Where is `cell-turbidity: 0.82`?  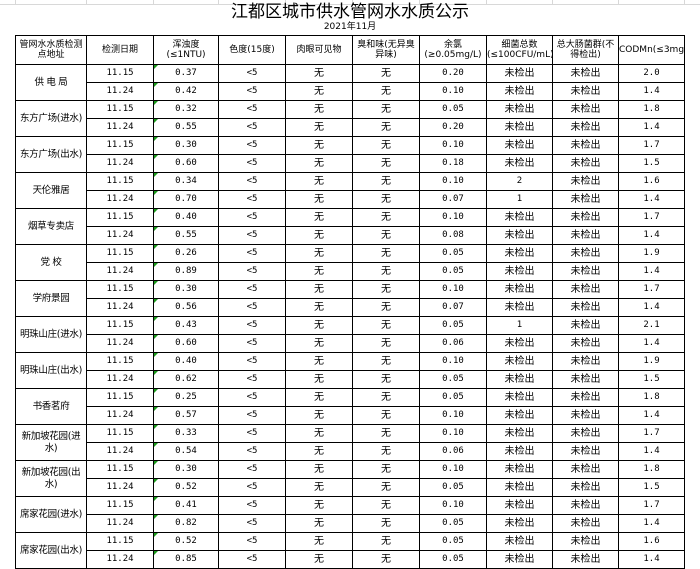 cell-turbidity: 0.82 is located at coordinates (186, 523).